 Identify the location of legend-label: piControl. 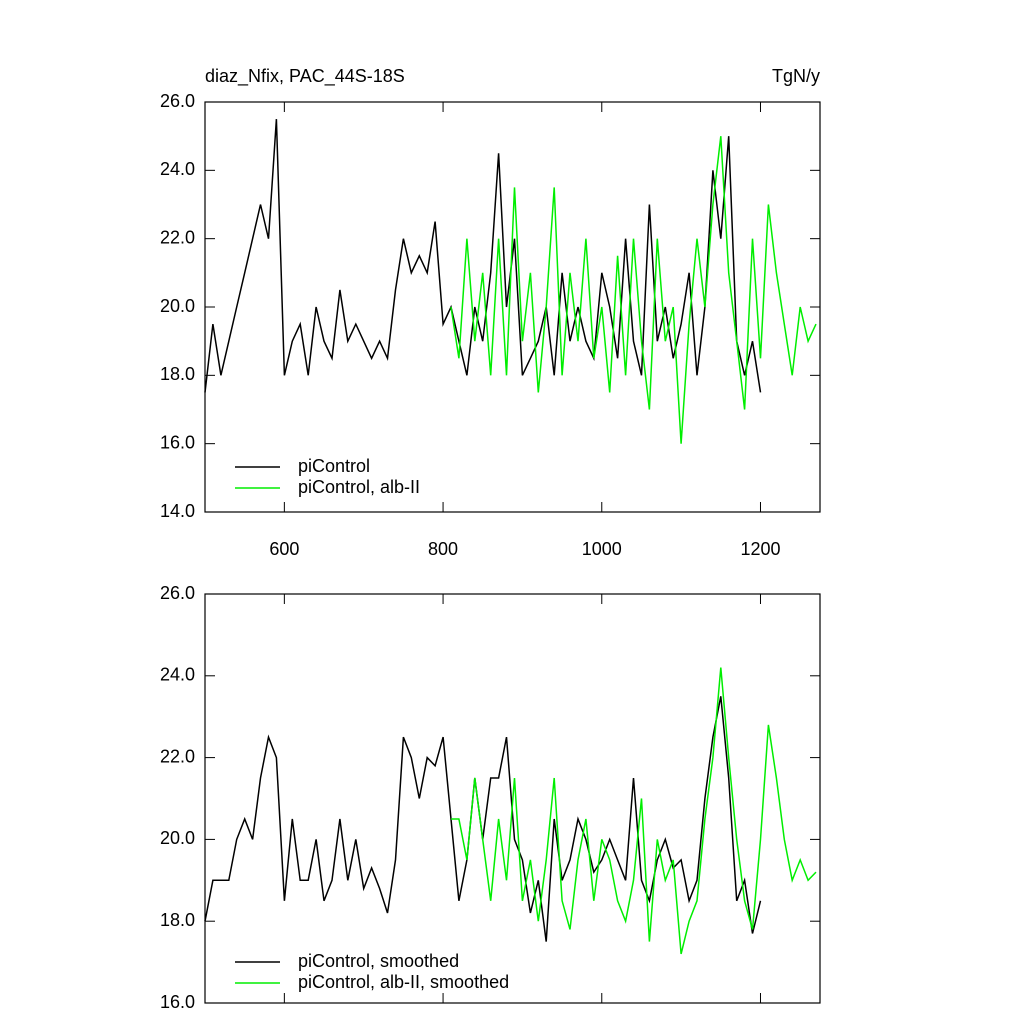
(334, 466).